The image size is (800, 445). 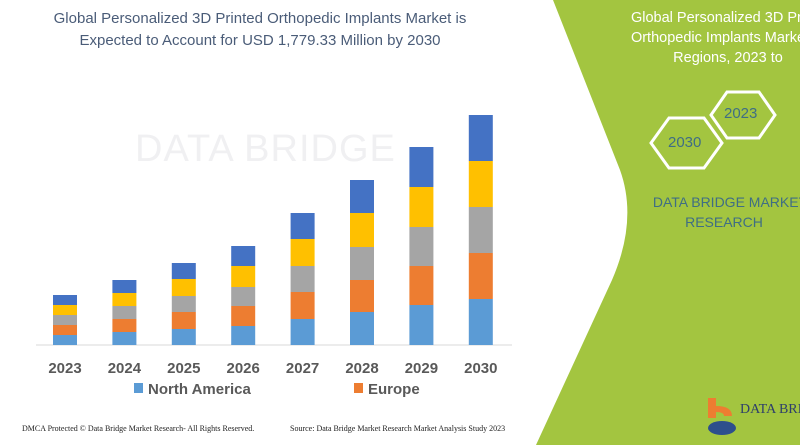 I want to click on legend-label: Europe, so click(x=394, y=389).